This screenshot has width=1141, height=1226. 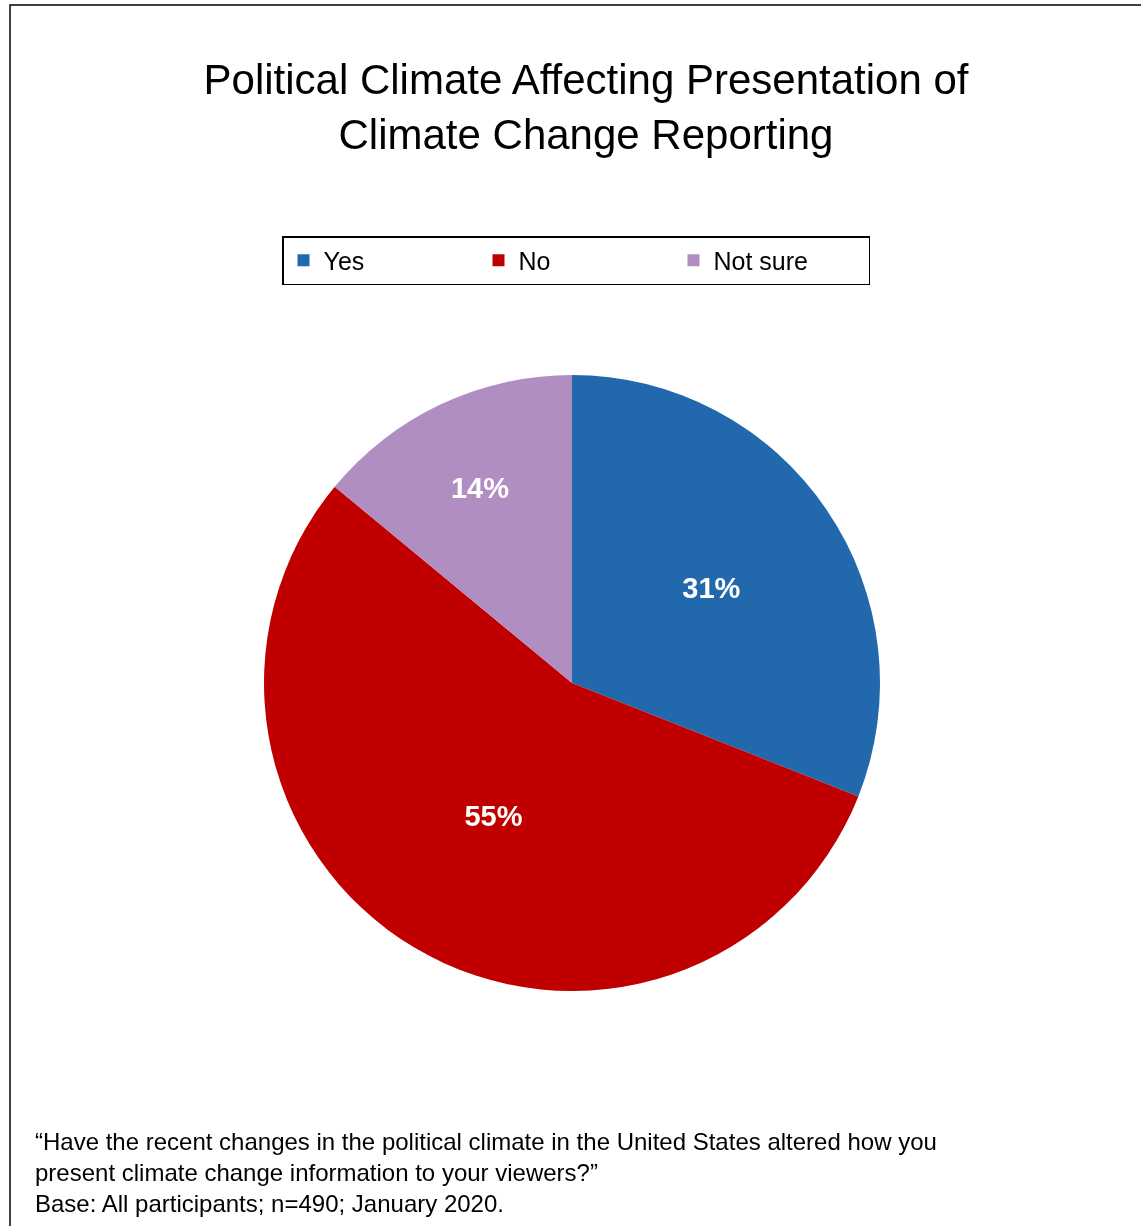 What do you see at coordinates (586, 107) in the screenshot?
I see `chart-title: Political Climate Affecting Presentation of Climate Change Reporting` at bounding box center [586, 107].